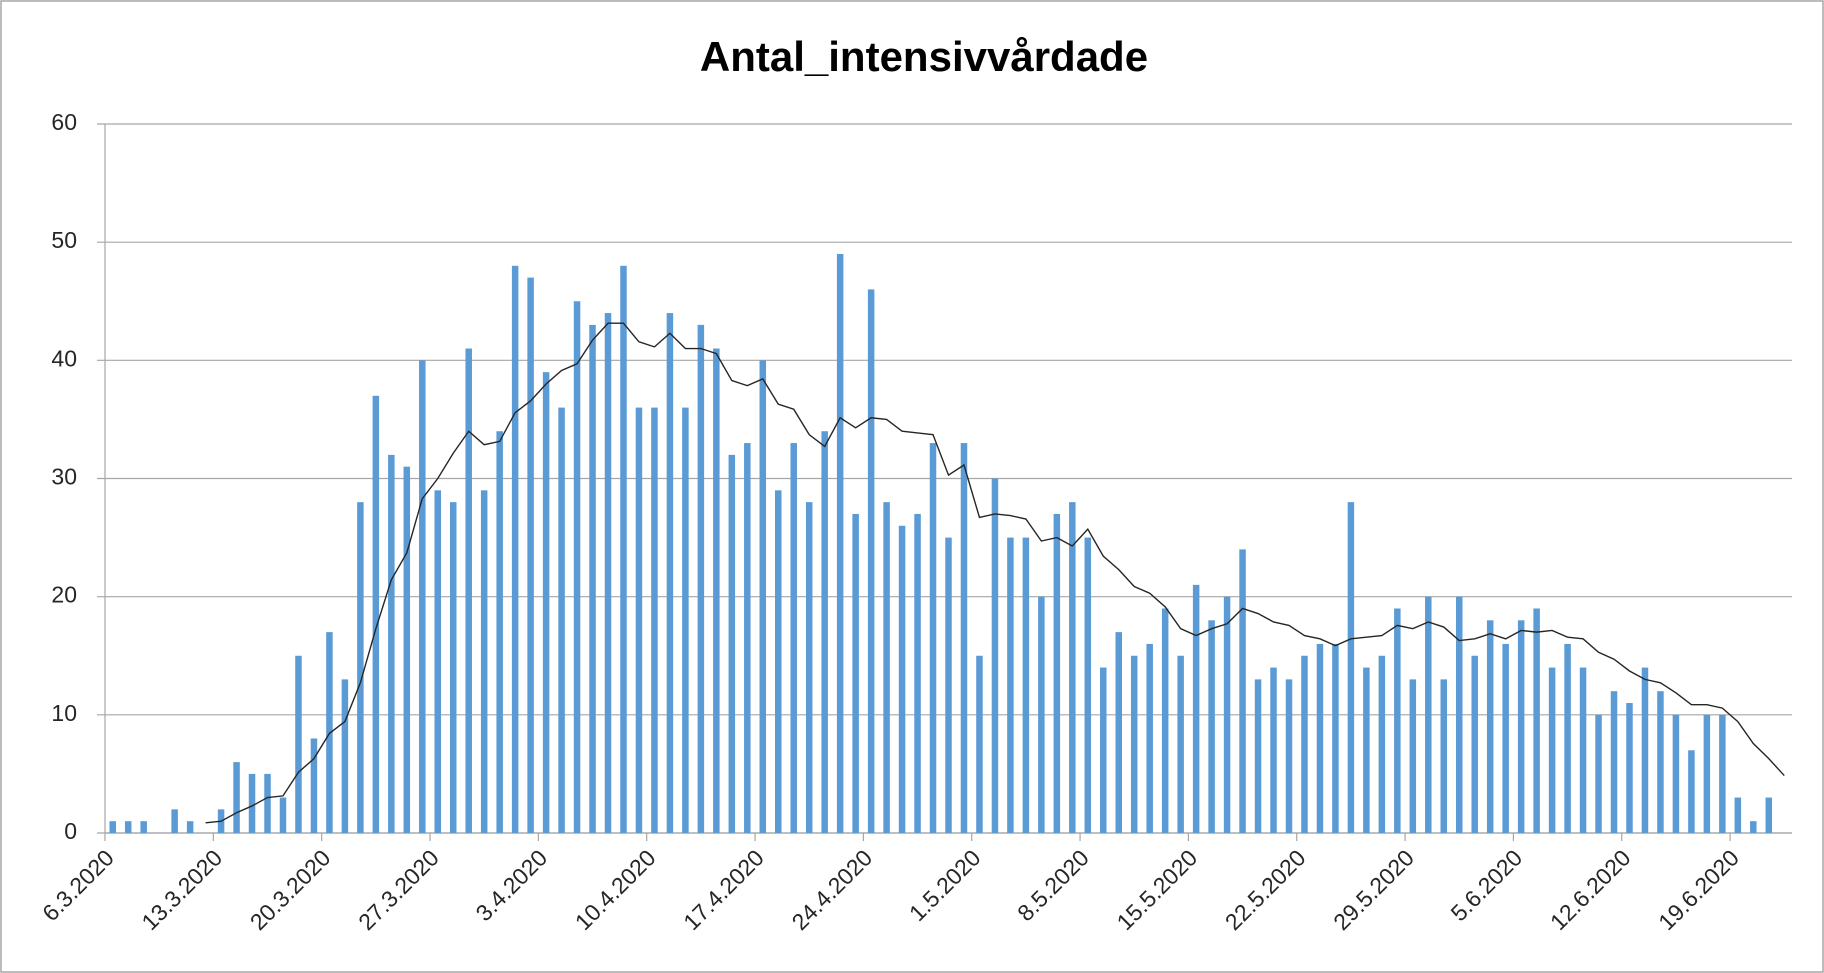 The width and height of the screenshot is (1824, 973). What do you see at coordinates (924, 56) in the screenshot?
I see `chart-title: Antal_intensivvårdade` at bounding box center [924, 56].